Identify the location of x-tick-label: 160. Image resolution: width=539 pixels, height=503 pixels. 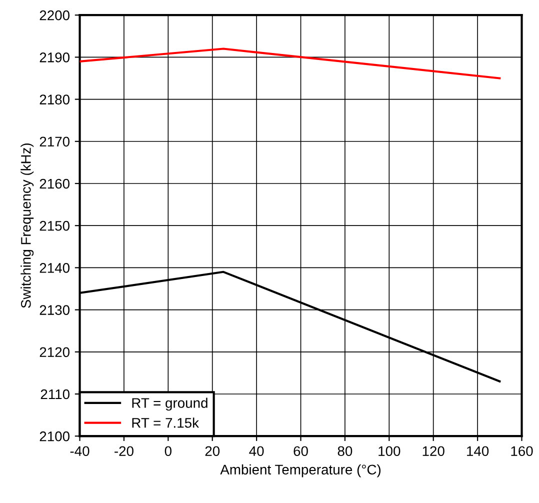
(522, 451).